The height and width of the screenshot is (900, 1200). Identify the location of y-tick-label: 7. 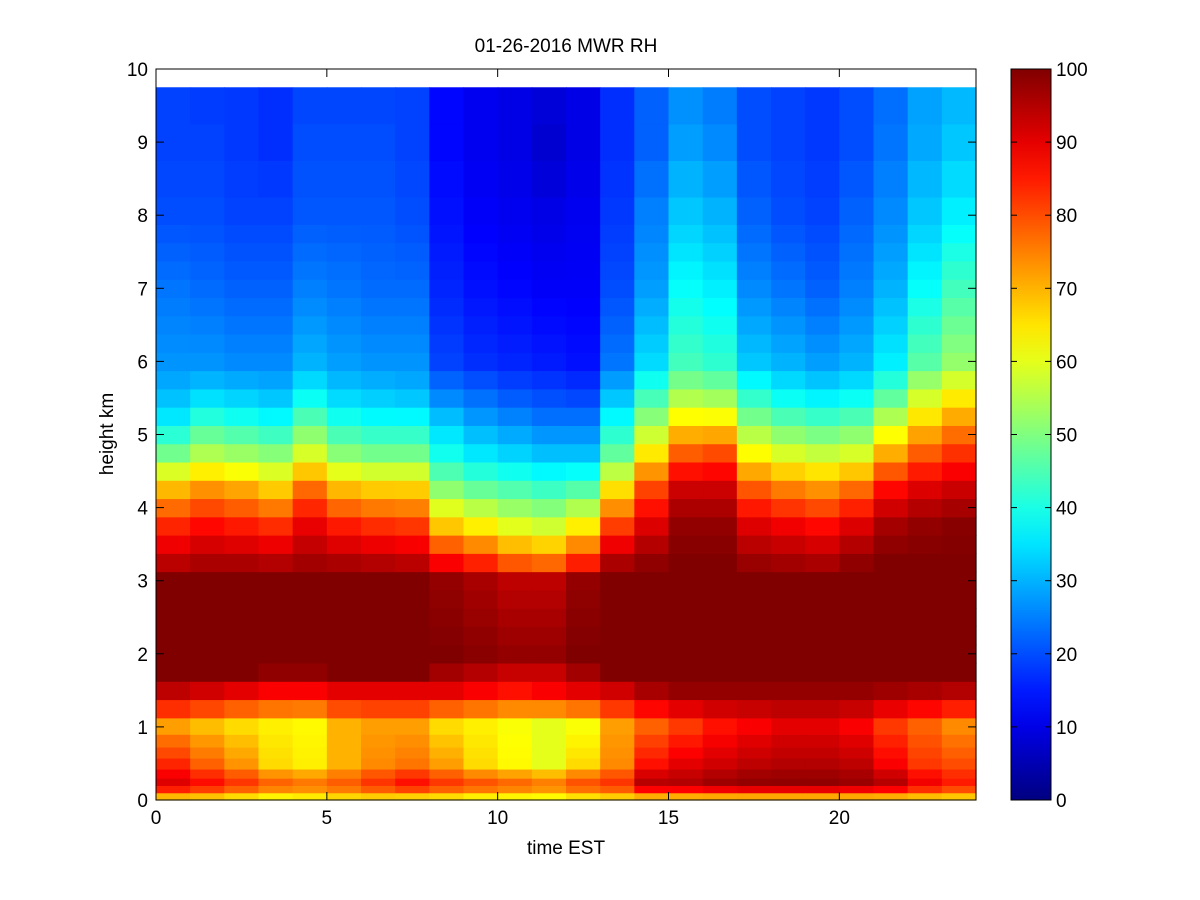
(142, 289).